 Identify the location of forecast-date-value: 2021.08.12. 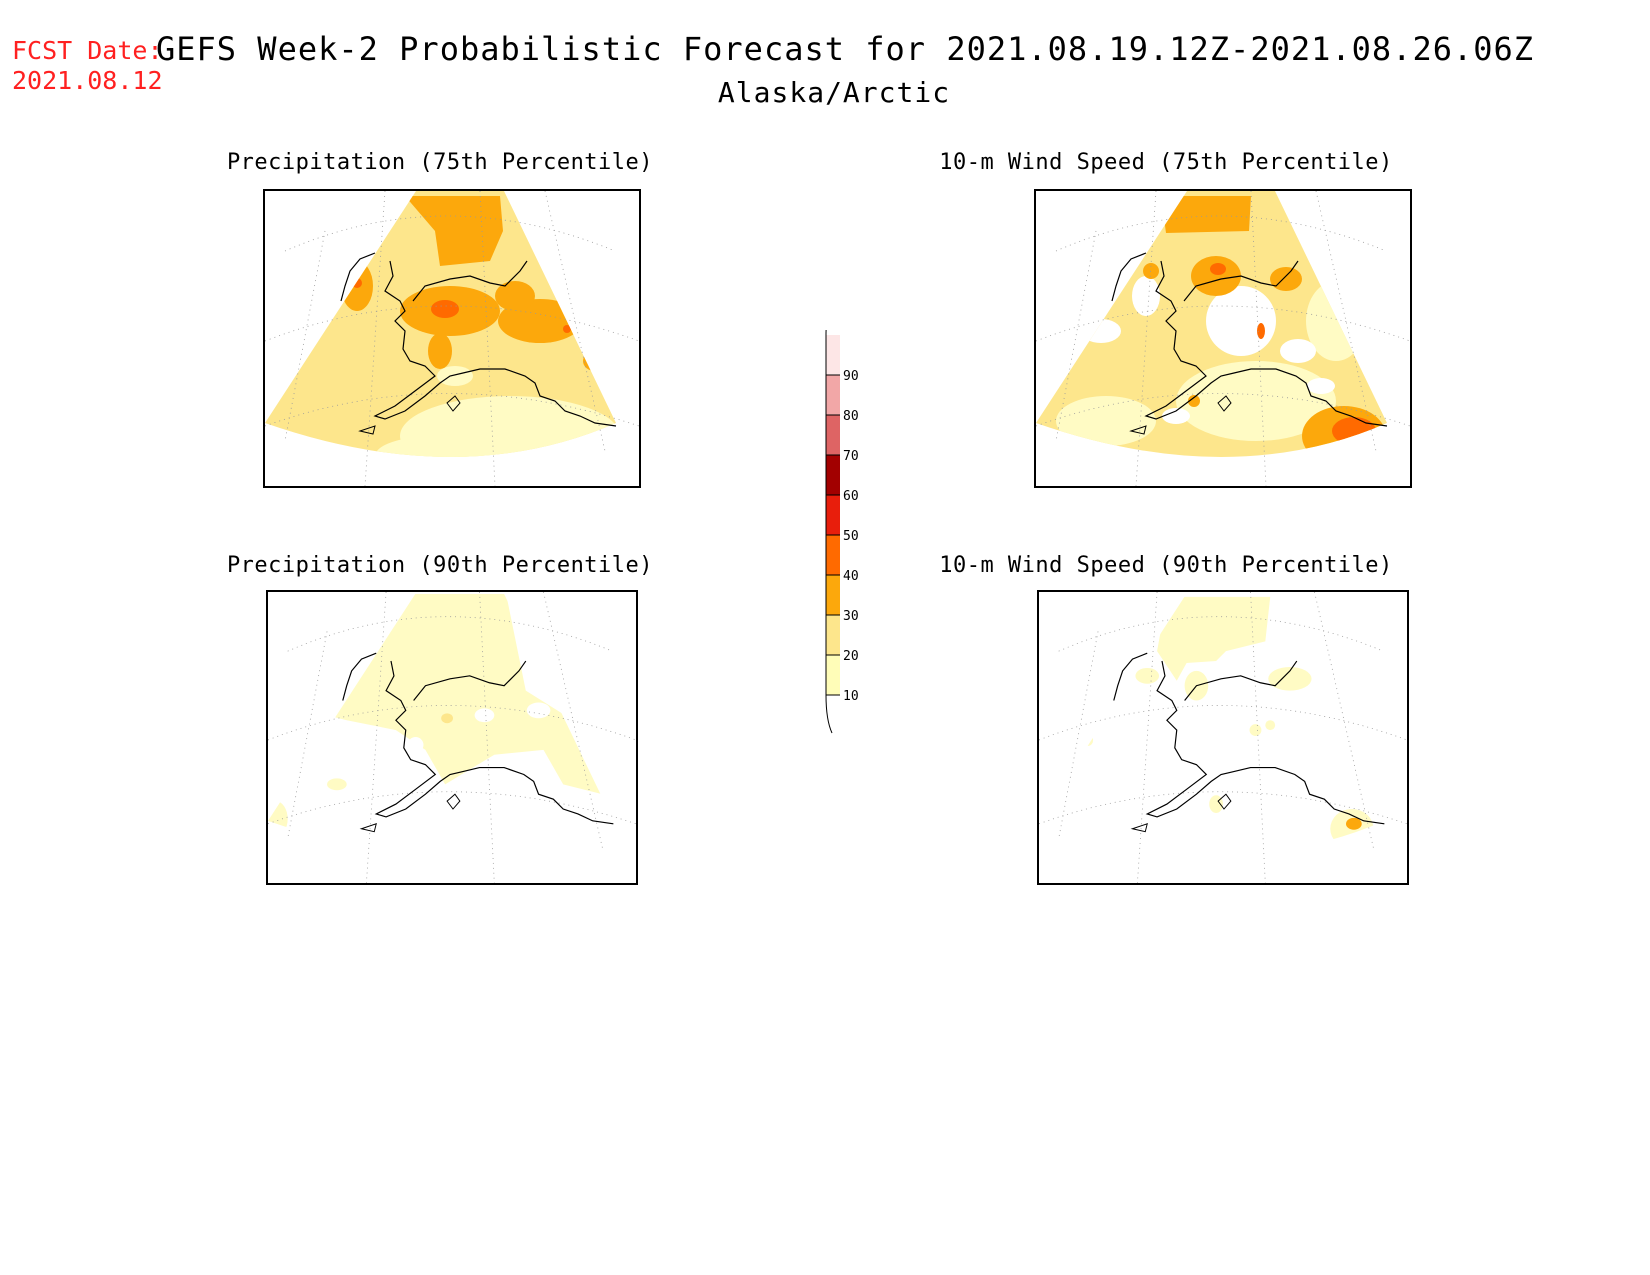
(87, 80).